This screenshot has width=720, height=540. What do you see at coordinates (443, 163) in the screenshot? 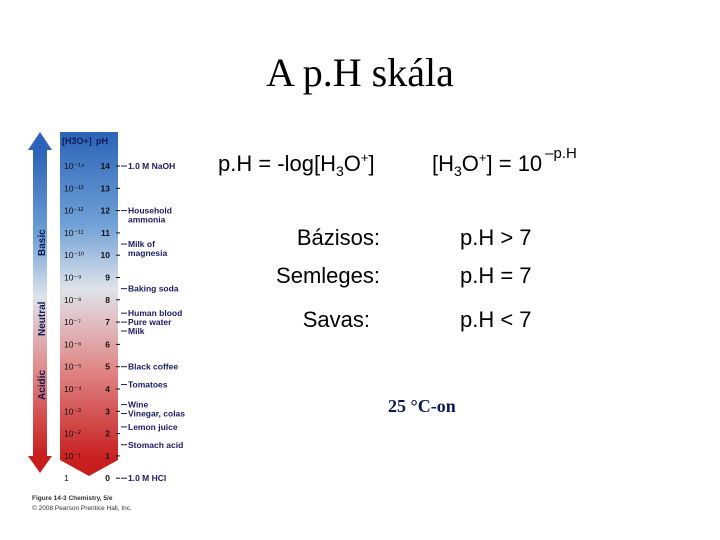
I see `formula-right-prefix: [H` at bounding box center [443, 163].